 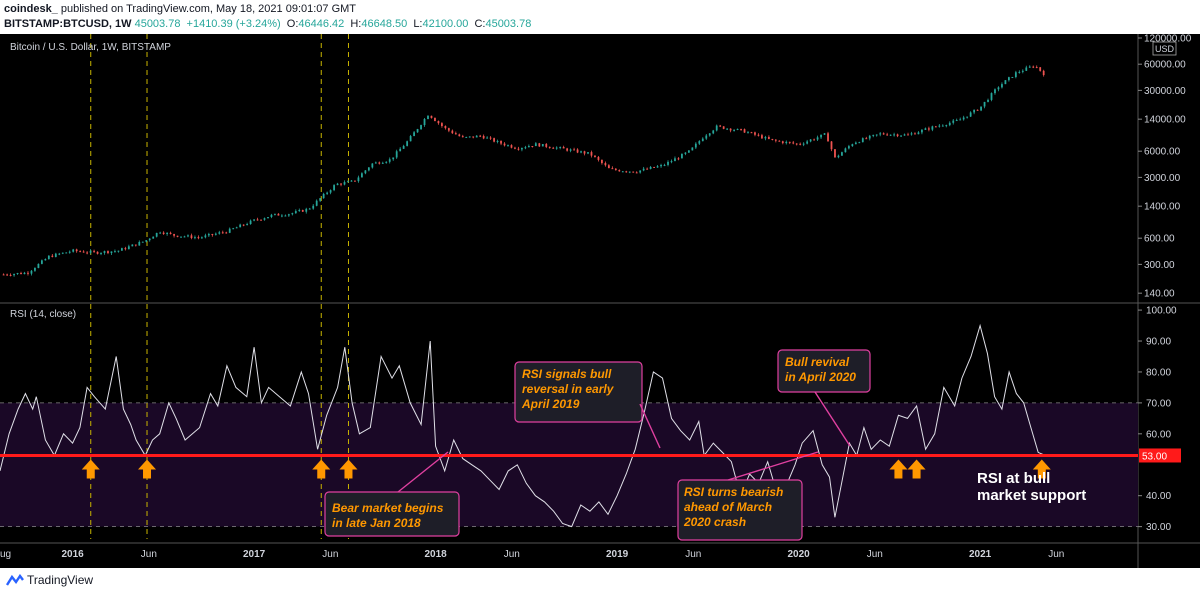 What do you see at coordinates (980, 554) in the screenshot?
I see `time-axis-label: 2021` at bounding box center [980, 554].